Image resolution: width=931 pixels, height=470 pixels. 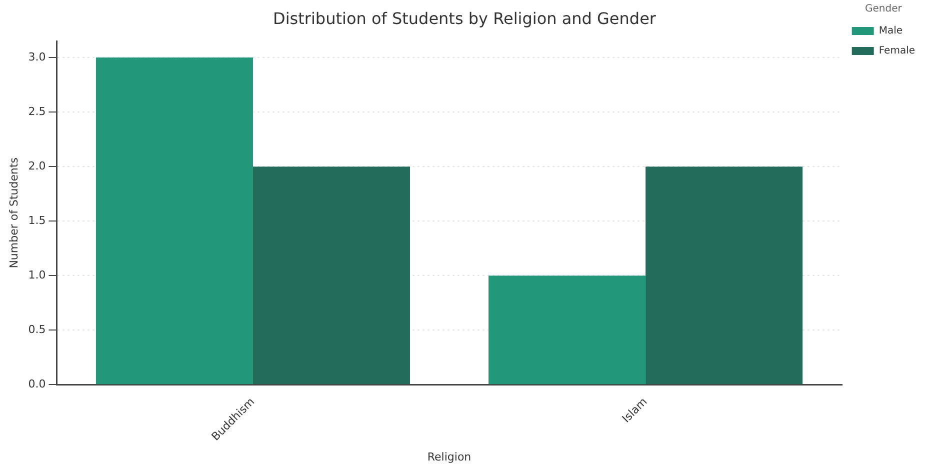 What do you see at coordinates (37, 220) in the screenshot?
I see `y-tick-label: 1.5` at bounding box center [37, 220].